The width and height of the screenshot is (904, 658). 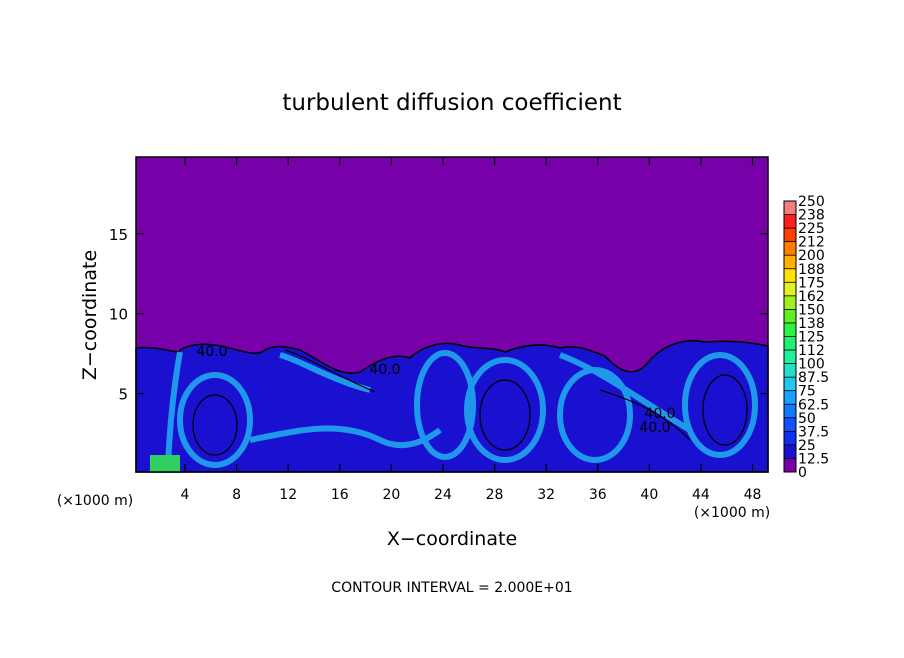 What do you see at coordinates (811, 297) in the screenshot?
I see `colorbar-label: 162` at bounding box center [811, 297].